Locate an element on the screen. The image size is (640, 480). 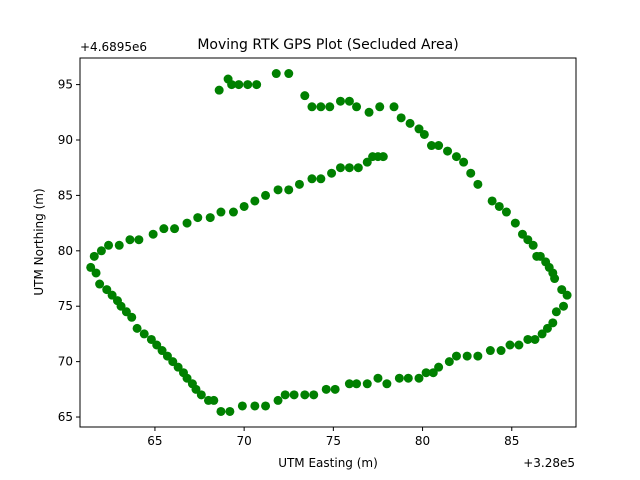
x-axis-offset-label: +3.28e5 is located at coordinates (549, 463).